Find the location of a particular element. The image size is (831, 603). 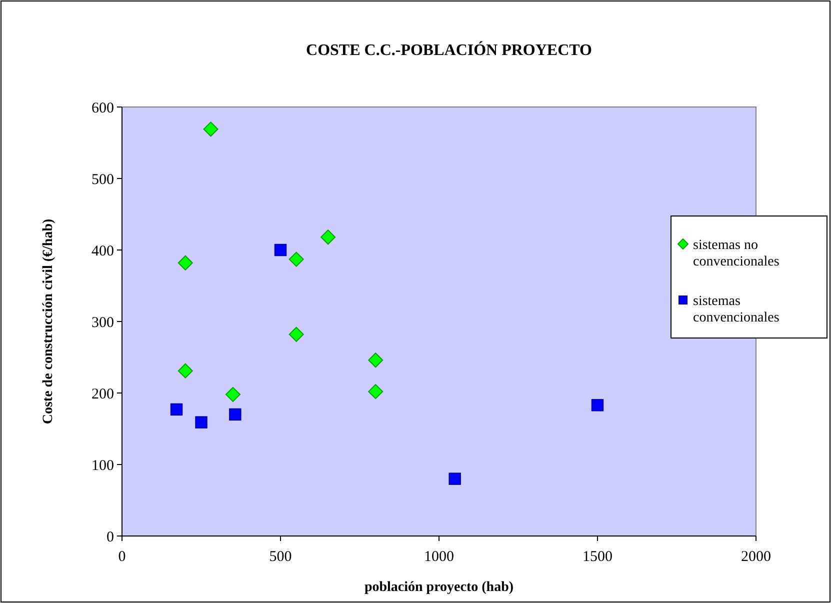

y-tick-label: 300 is located at coordinates (103, 322).